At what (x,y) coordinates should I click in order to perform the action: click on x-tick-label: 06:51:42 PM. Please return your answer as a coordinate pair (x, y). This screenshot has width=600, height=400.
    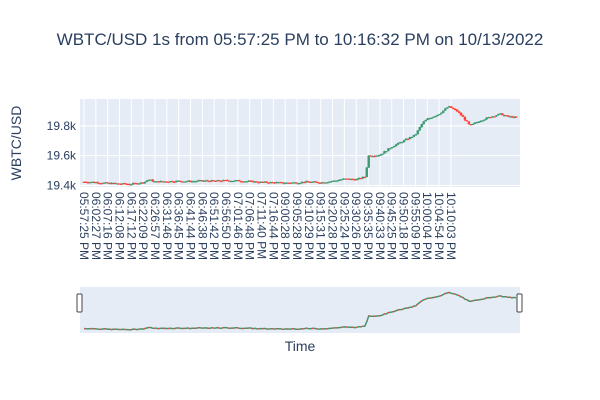
    Looking at the image, I should click on (214, 226).